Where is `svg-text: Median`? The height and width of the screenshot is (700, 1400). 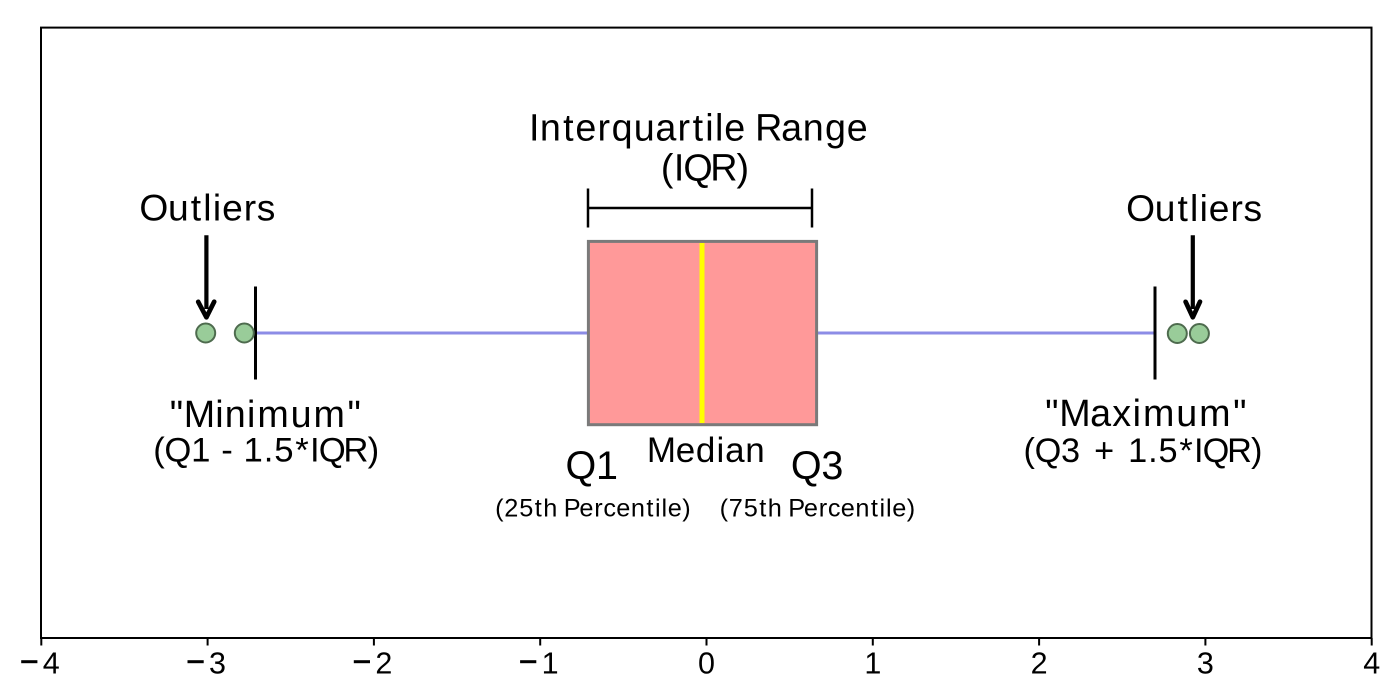
svg-text: Median is located at coordinates (706, 450).